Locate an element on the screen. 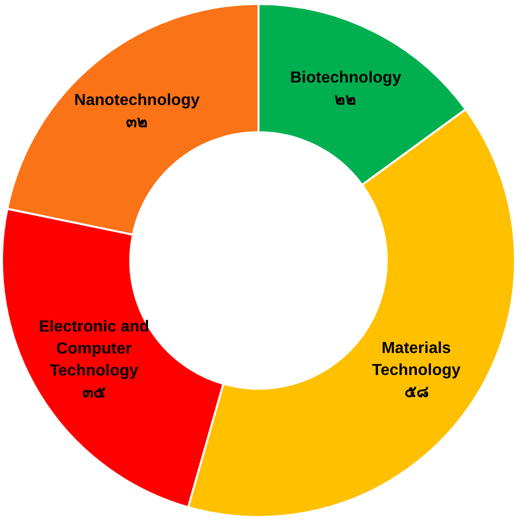  slice-label: Materials Technology is located at coordinates (416, 359).